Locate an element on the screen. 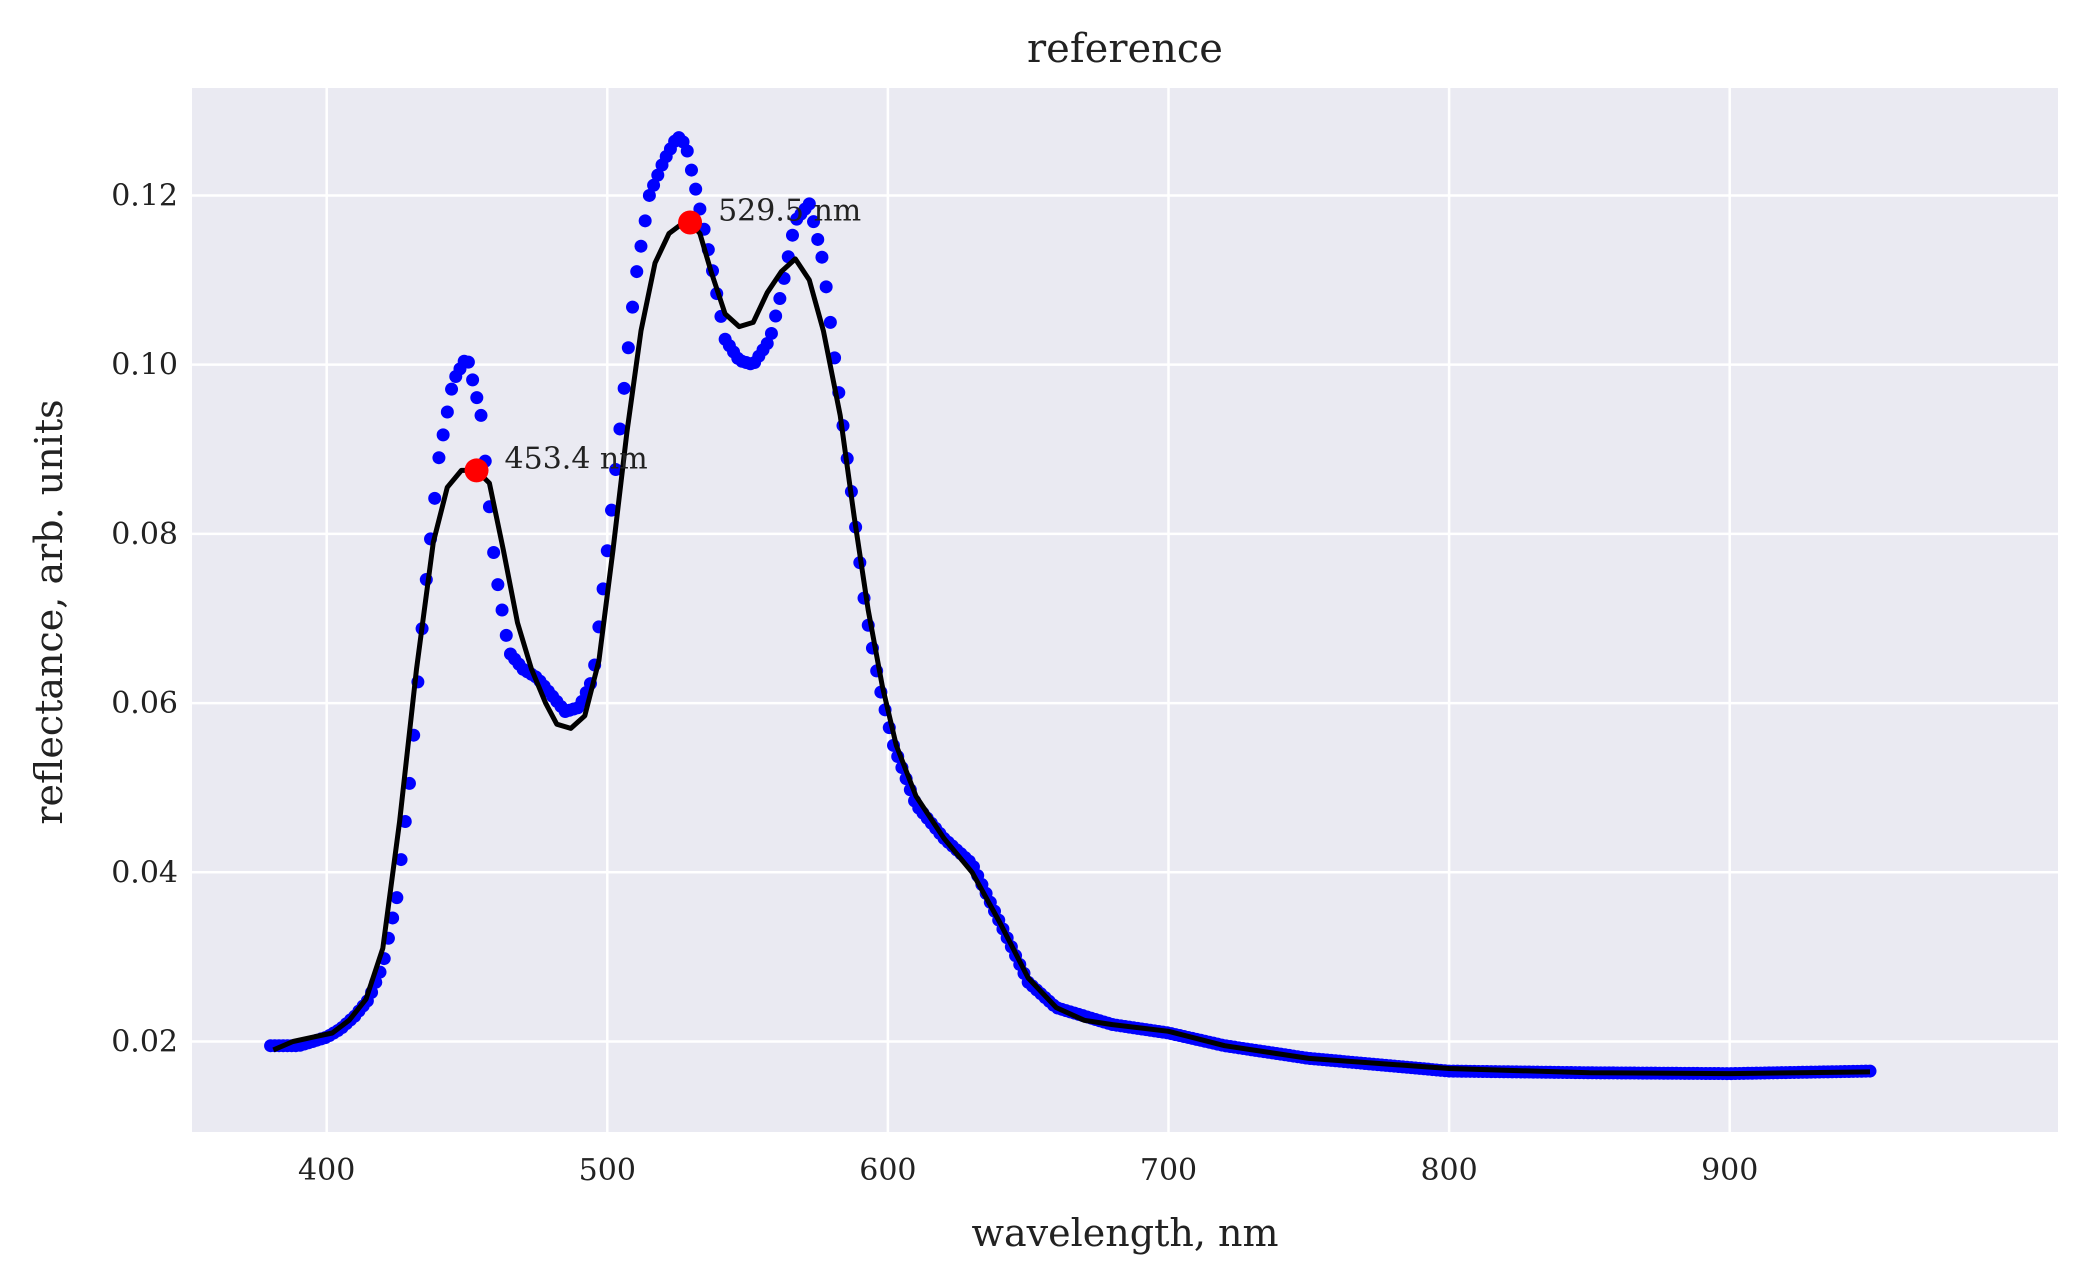 Image resolution: width=2080 pixels, height=1282 pixels. y-tick-label: 0.12 is located at coordinates (144, 195).